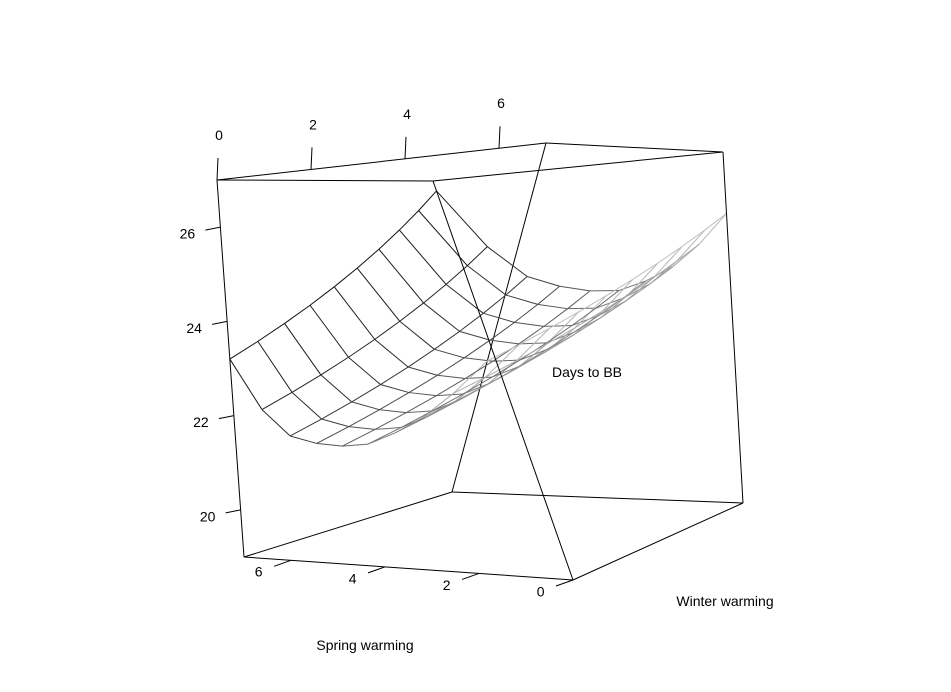 The image size is (951, 692). Describe the element at coordinates (219, 135) in the screenshot. I see `y-tick-label: 0` at that location.